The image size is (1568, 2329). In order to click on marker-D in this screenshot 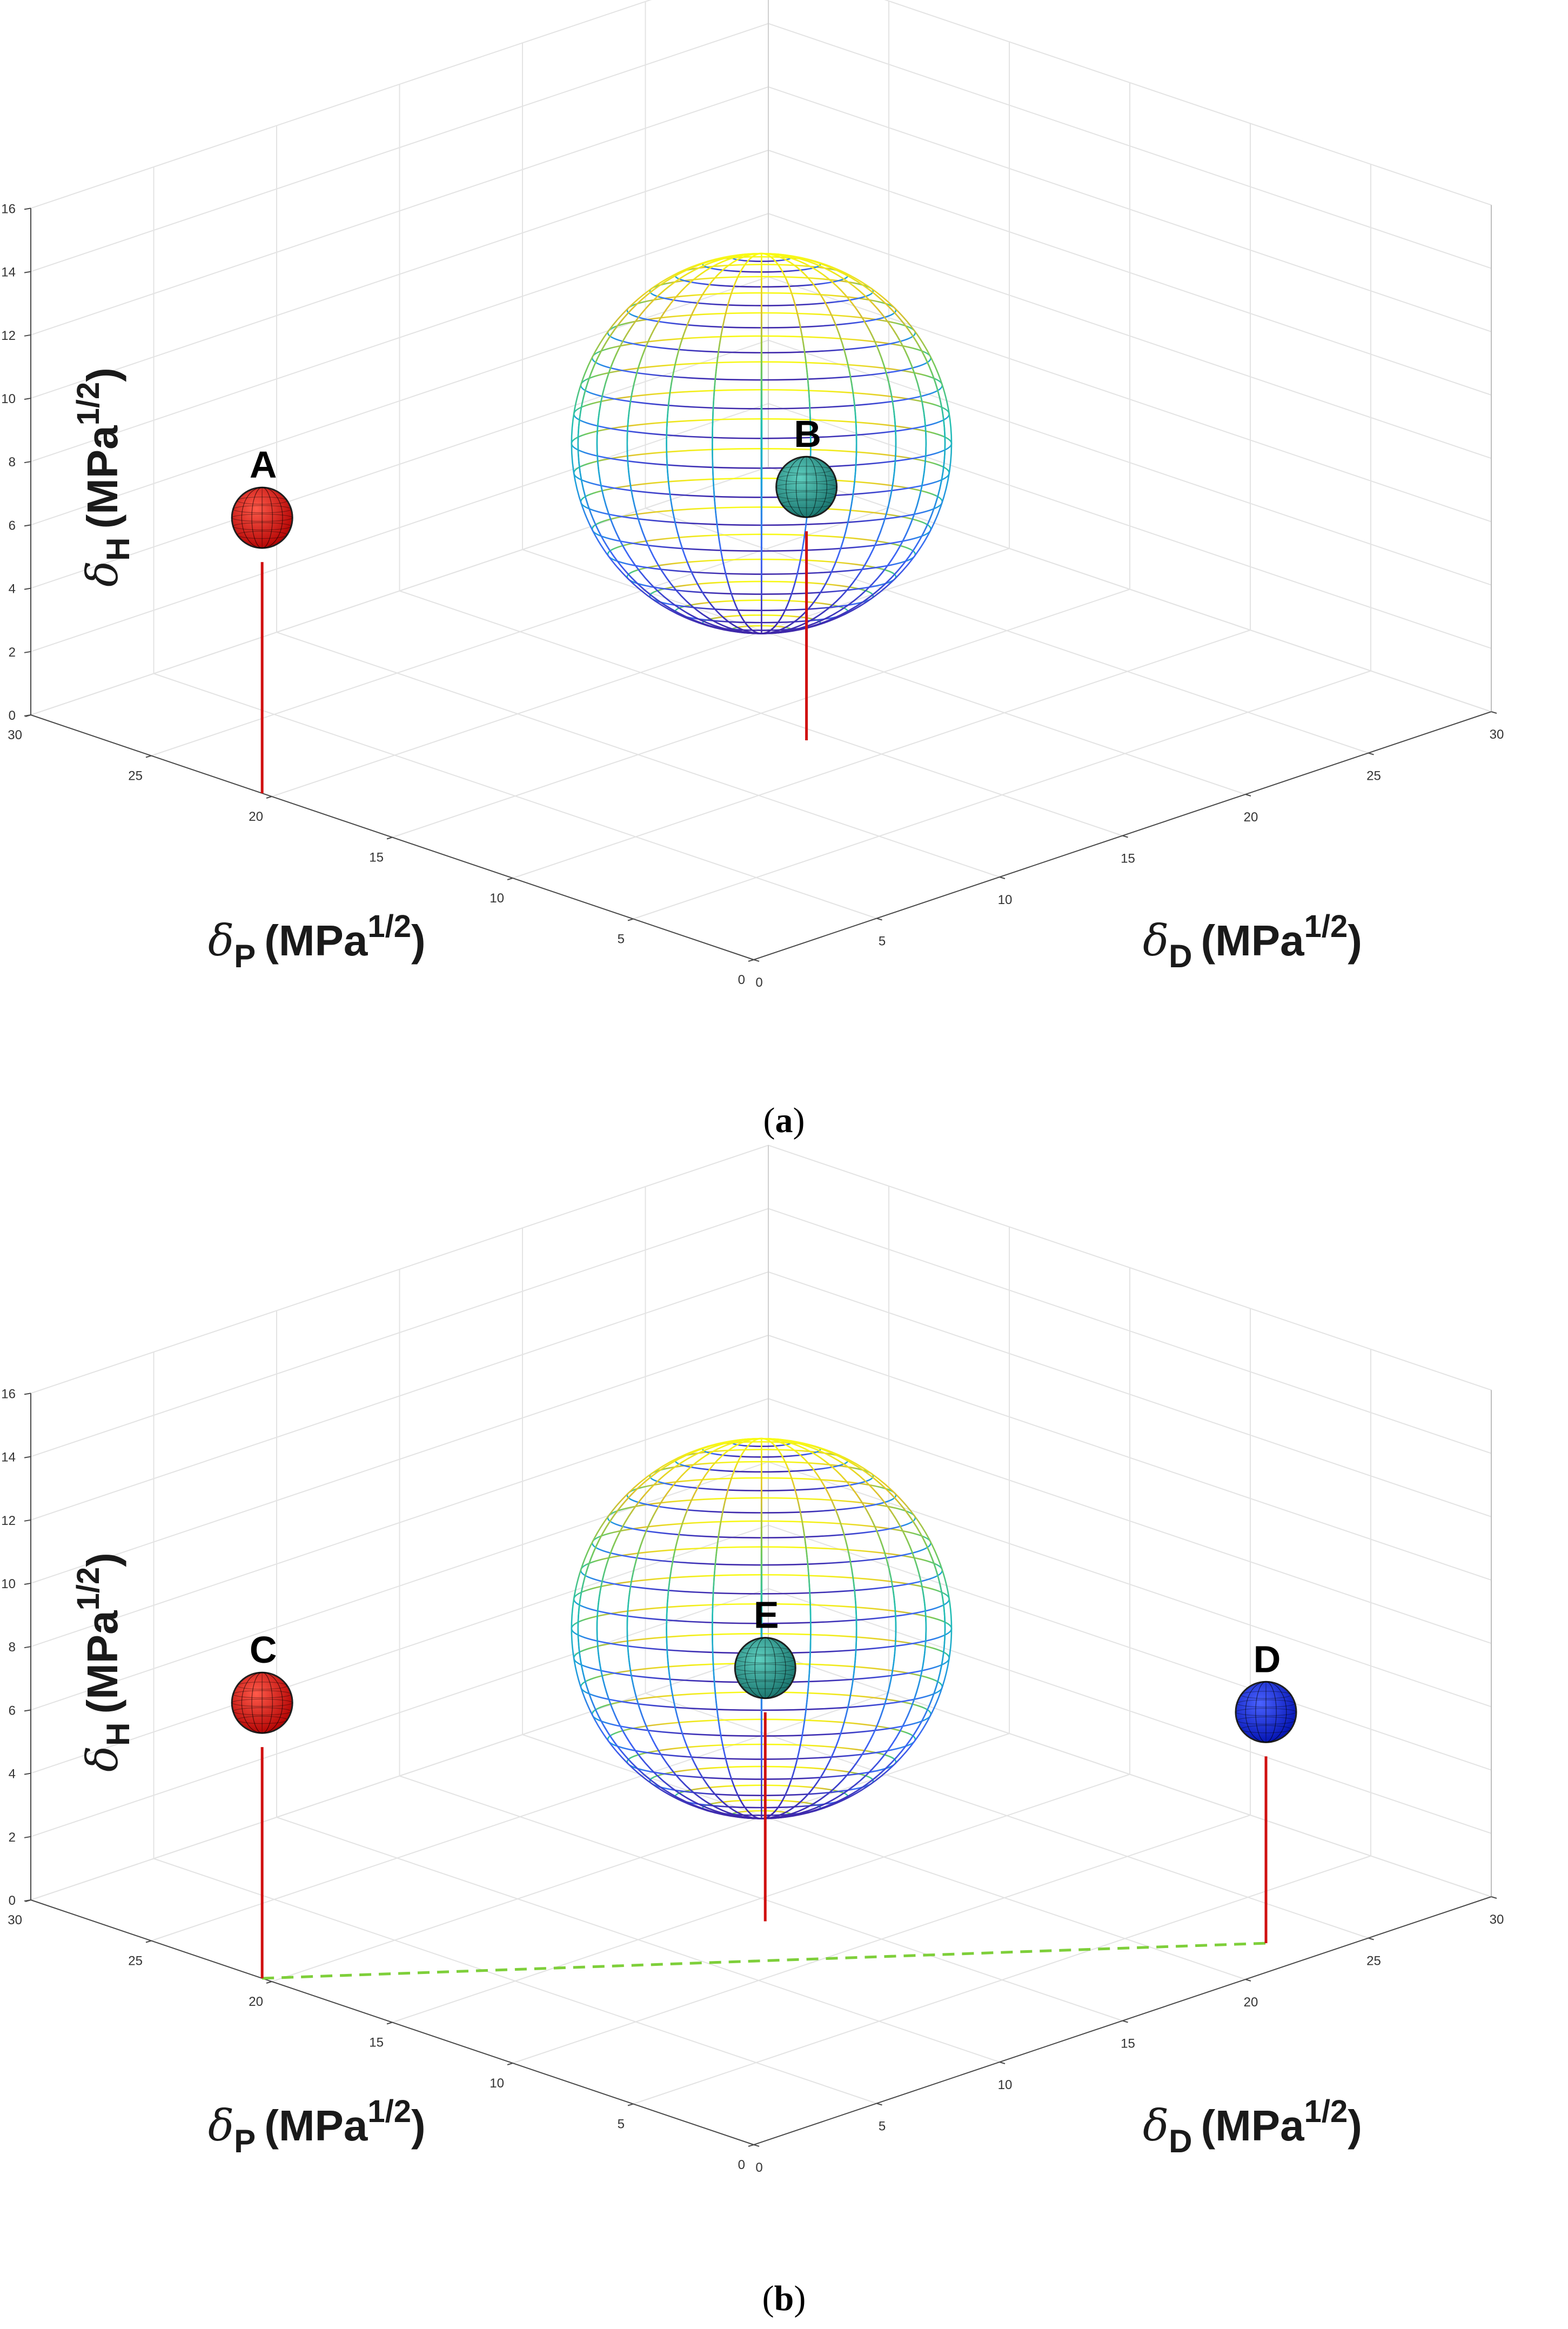, I will do `click(1266, 1712)`.